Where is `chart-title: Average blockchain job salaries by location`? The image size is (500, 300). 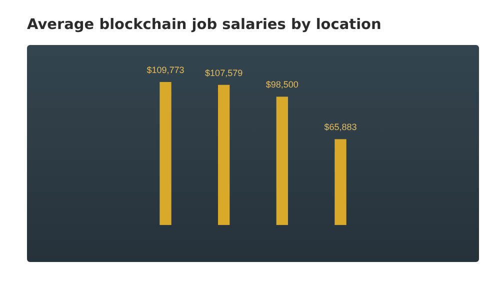 chart-title: Average blockchain job salaries by location is located at coordinates (204, 25).